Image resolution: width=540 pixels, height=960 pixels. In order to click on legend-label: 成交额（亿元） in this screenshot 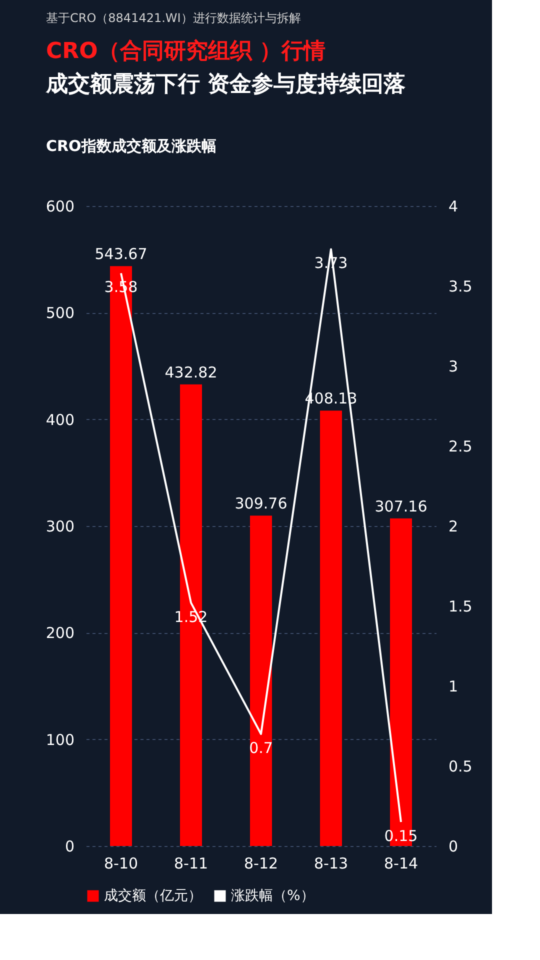, I will do `click(153, 896)`.